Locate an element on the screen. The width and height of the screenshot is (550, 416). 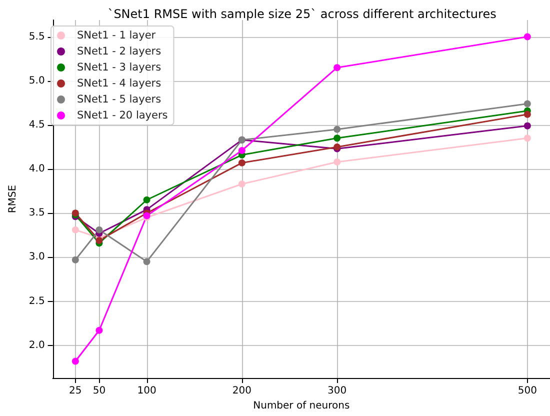
legend-label: SNet1 - 1 layer is located at coordinates (116, 36).